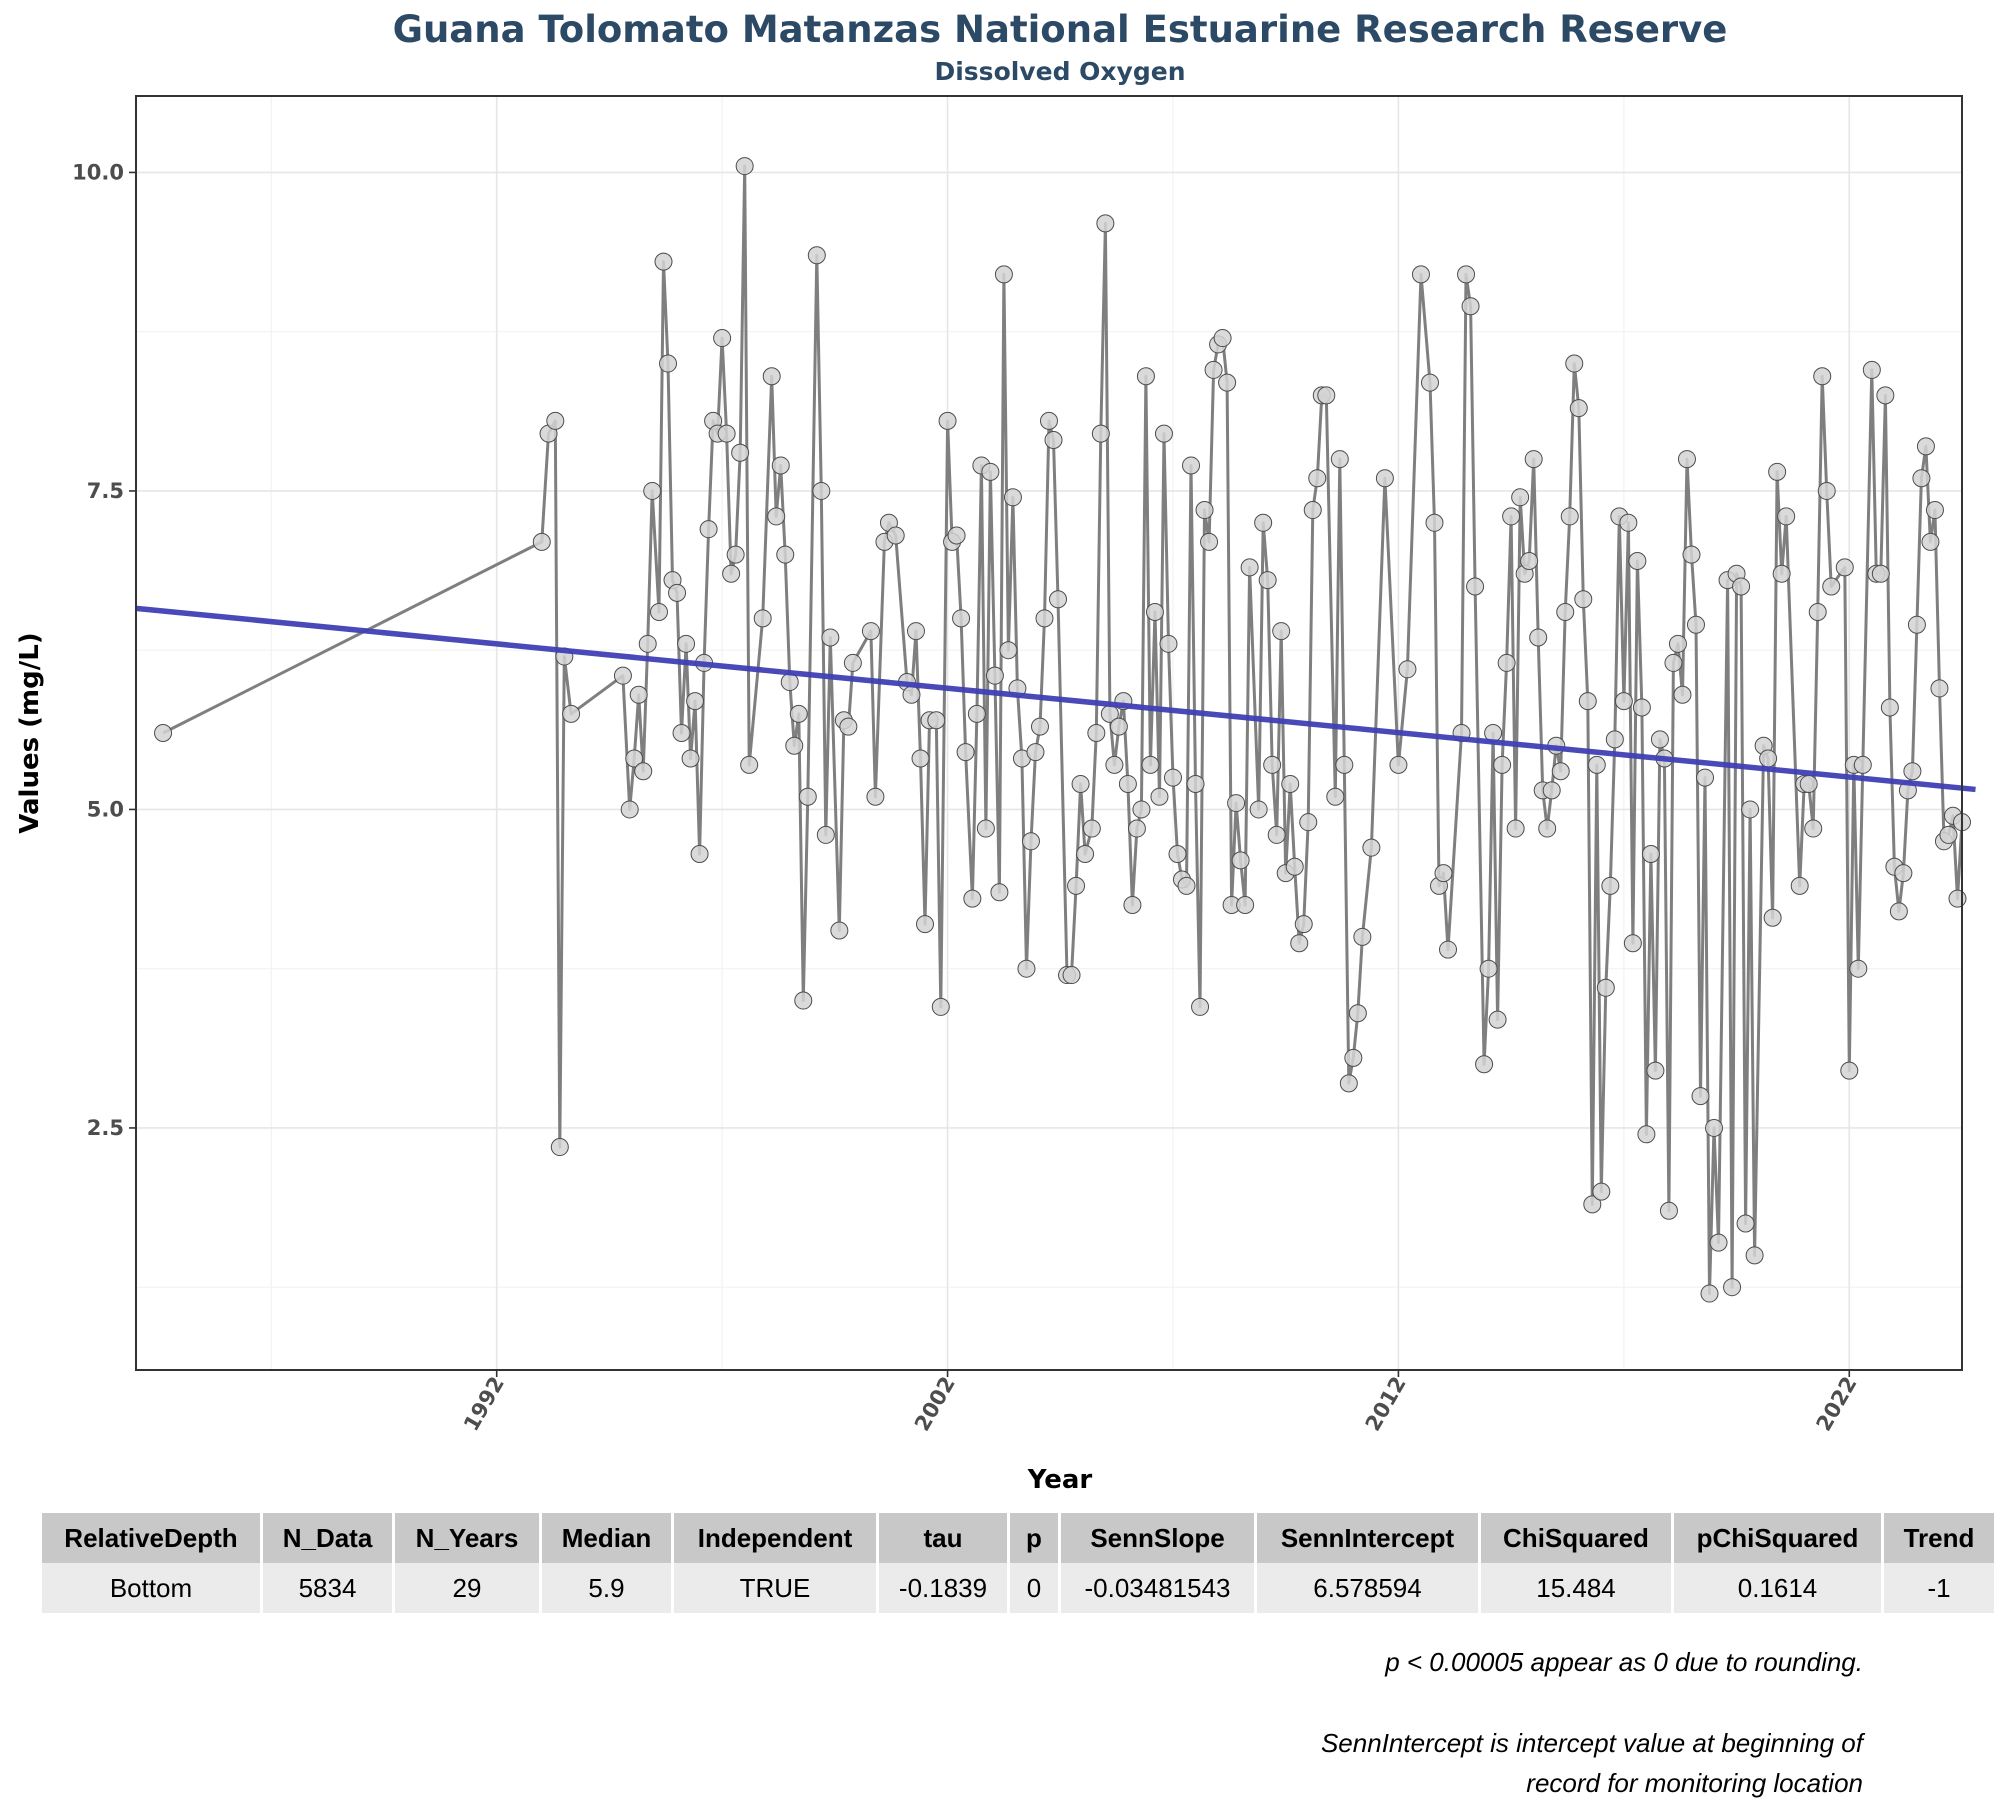 The width and height of the screenshot is (2000, 1803). Describe the element at coordinates (935, 1404) in the screenshot. I see `x-tick-label: 2002` at that location.